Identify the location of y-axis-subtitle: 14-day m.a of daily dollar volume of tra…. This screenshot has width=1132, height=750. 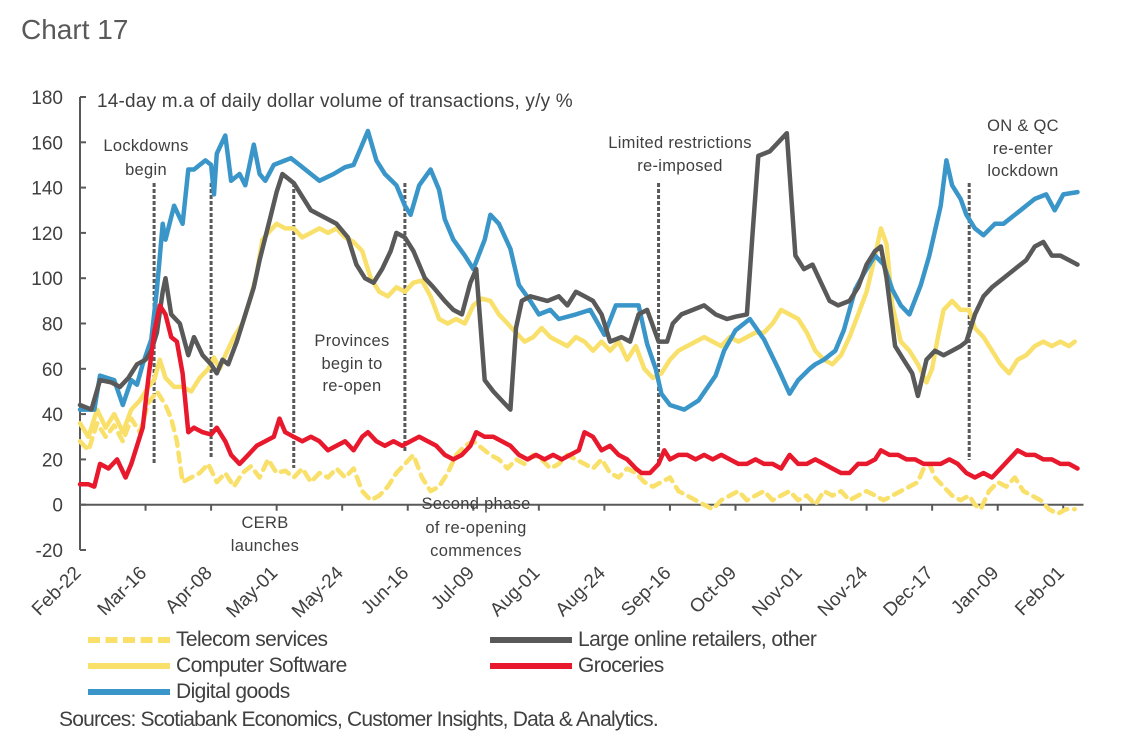
(335, 101).